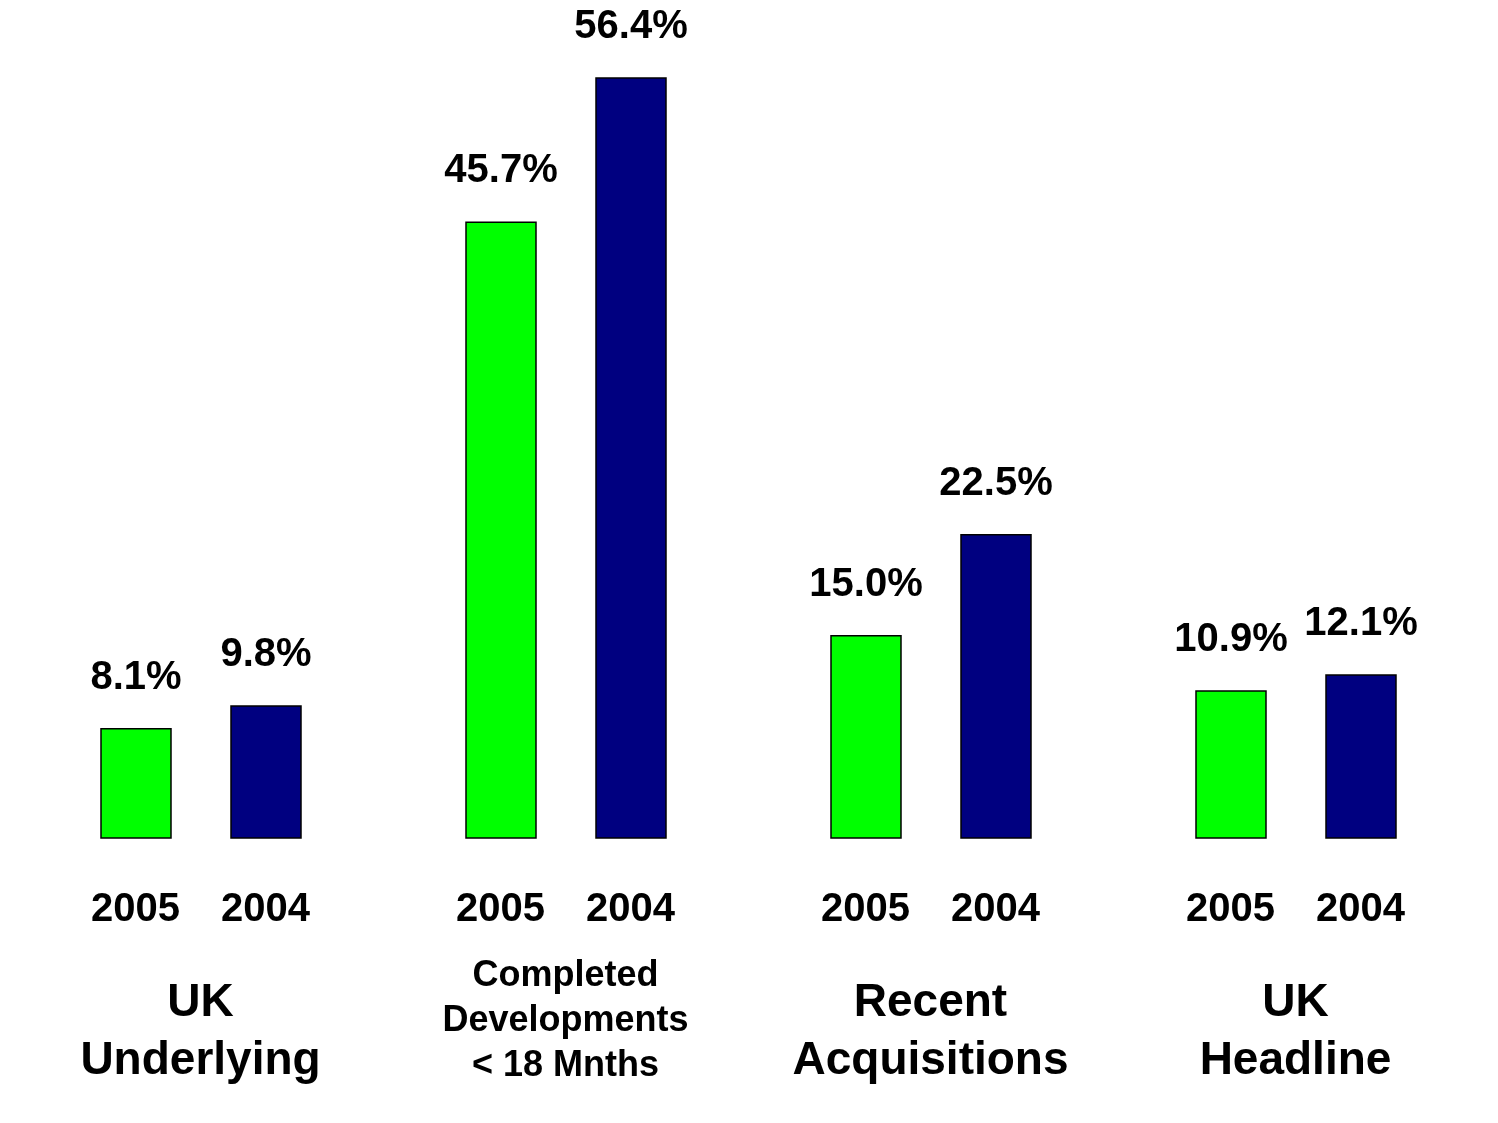 The image size is (1498, 1123). What do you see at coordinates (266, 651) in the screenshot?
I see `data-label: 9.8%` at bounding box center [266, 651].